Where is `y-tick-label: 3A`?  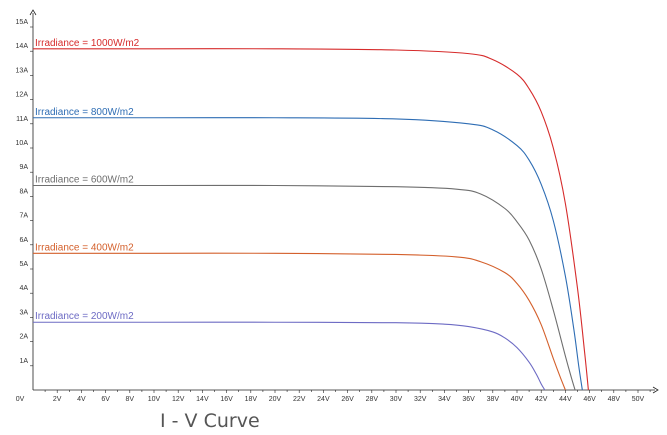
y-tick-label: 3A is located at coordinates (23, 312).